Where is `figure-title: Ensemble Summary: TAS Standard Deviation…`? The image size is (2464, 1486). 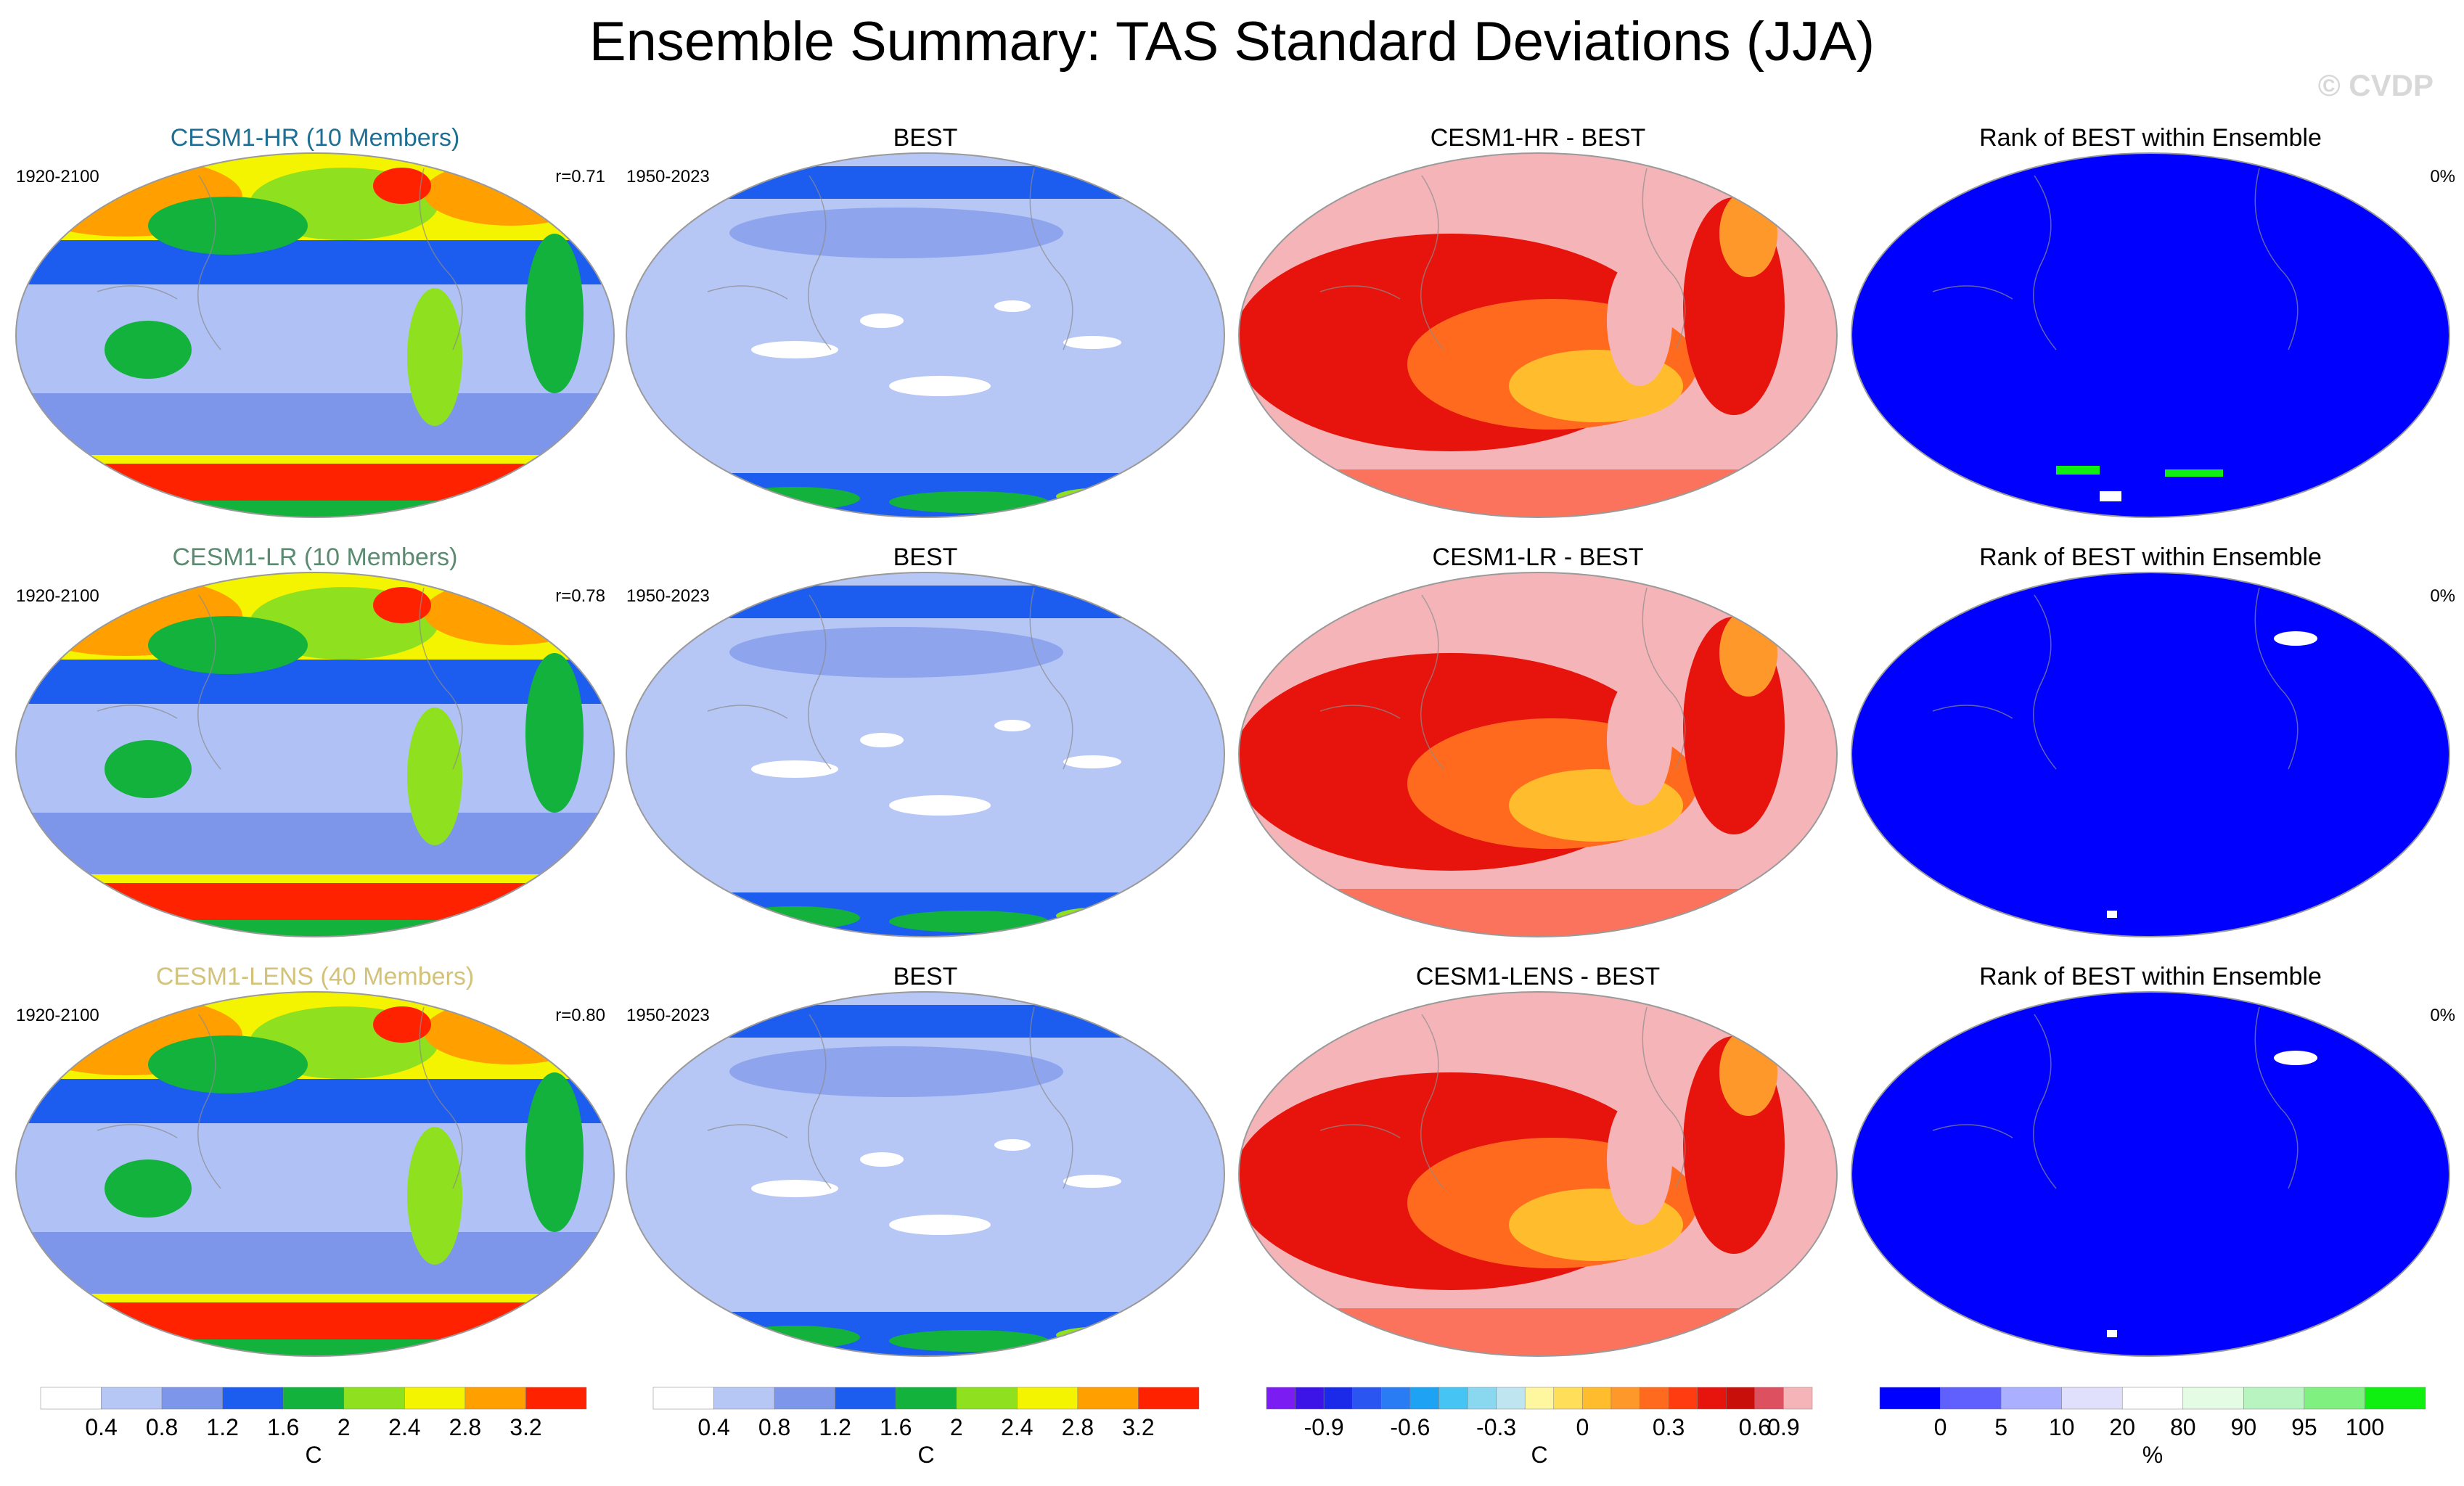 figure-title: Ensemble Summary: TAS Standard Deviation… is located at coordinates (1232, 42).